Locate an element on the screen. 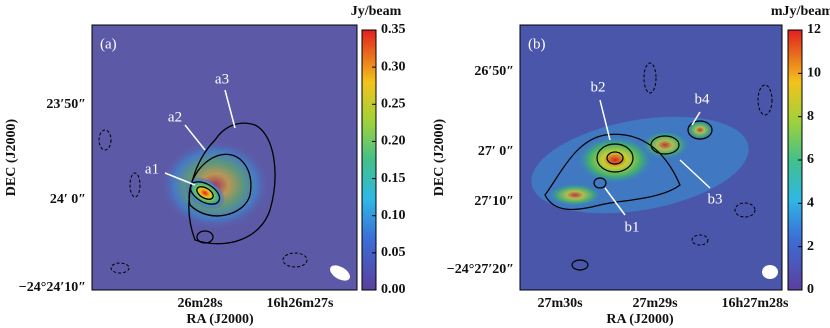 The height and width of the screenshot is (328, 830). colorbar-label: Jy/beam is located at coordinates (376, 11).